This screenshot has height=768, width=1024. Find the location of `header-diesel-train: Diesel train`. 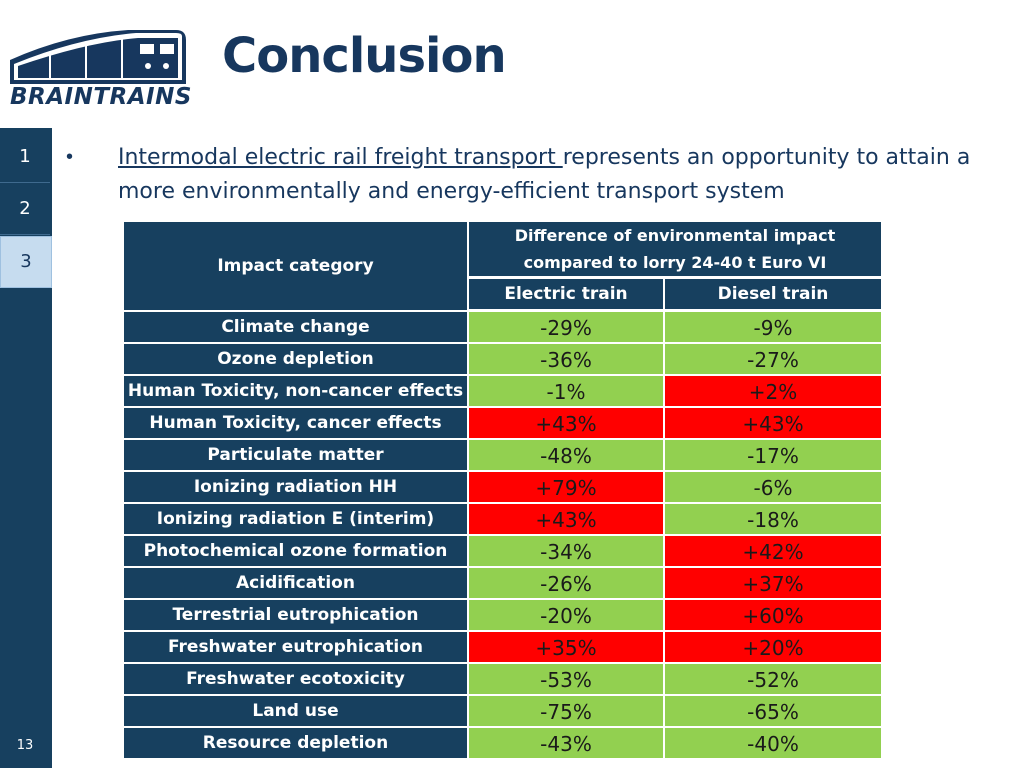

header-diesel-train: Diesel train is located at coordinates (773, 294).